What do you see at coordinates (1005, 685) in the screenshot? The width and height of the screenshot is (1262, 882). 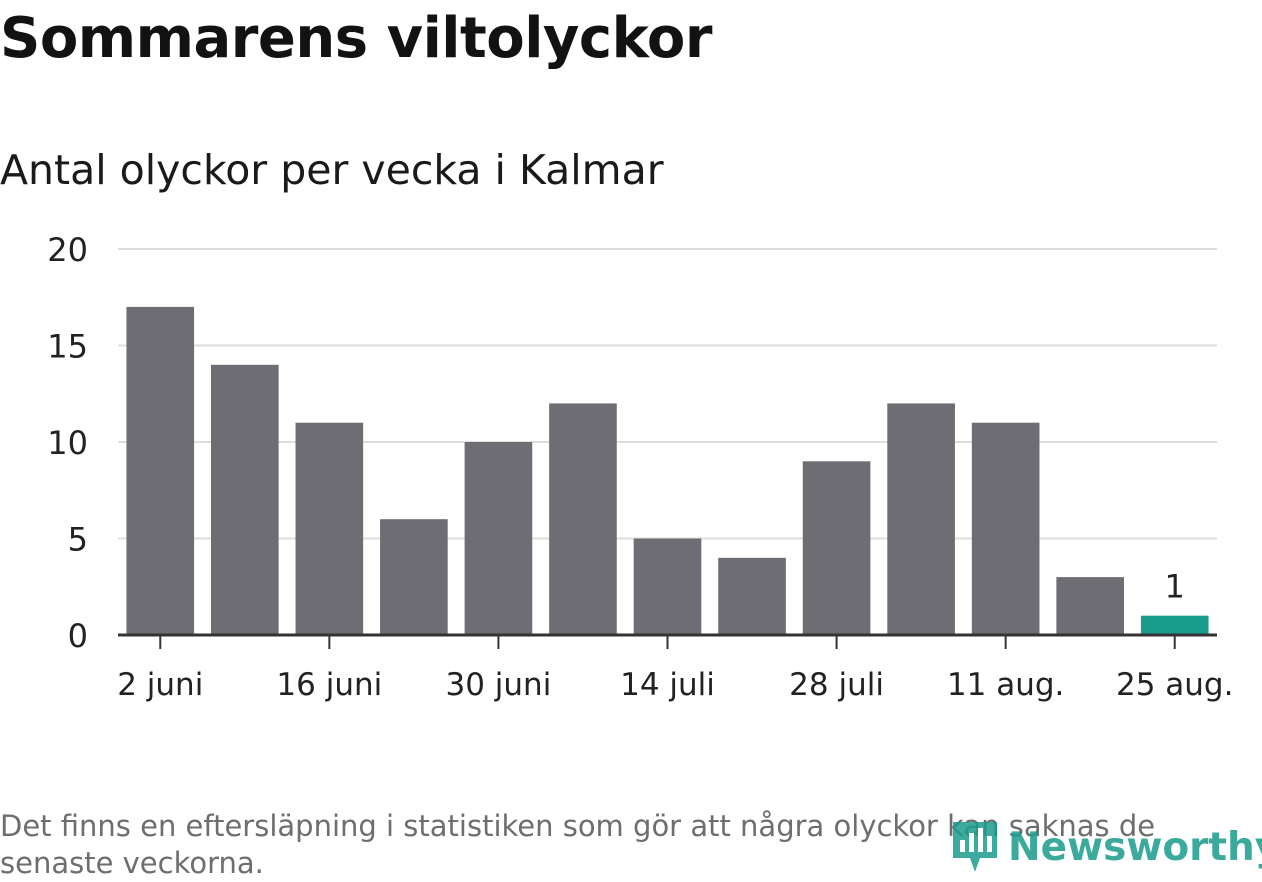 I see `x-tick-label: 11 aug.` at bounding box center [1005, 685].